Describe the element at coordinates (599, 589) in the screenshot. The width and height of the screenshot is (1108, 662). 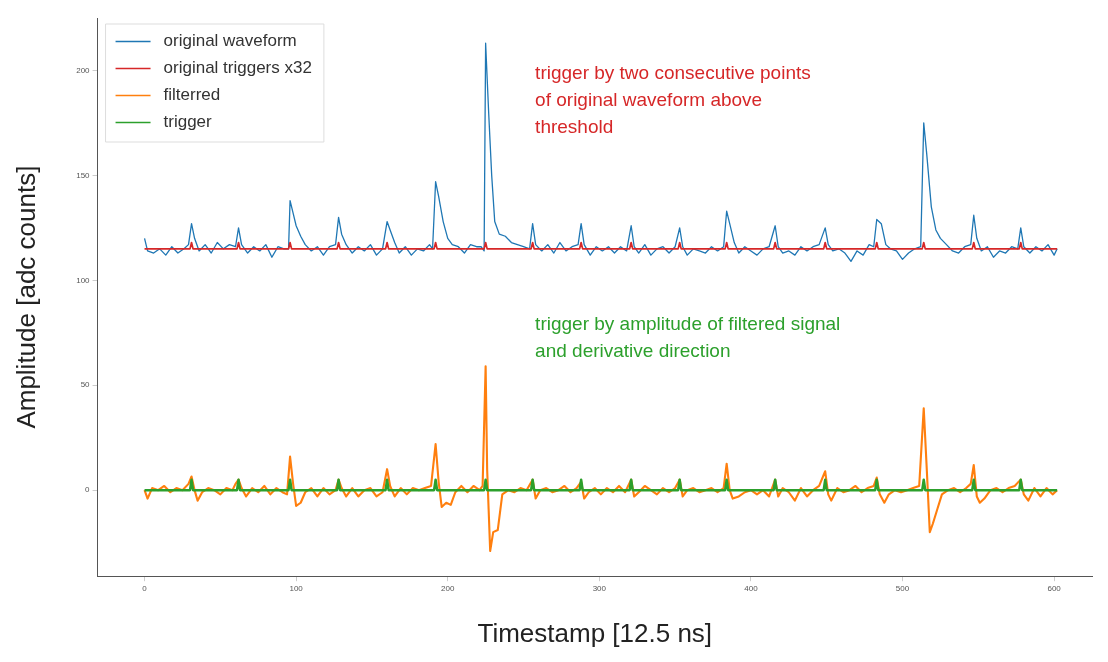
I see `x-tick-label: 300` at that location.